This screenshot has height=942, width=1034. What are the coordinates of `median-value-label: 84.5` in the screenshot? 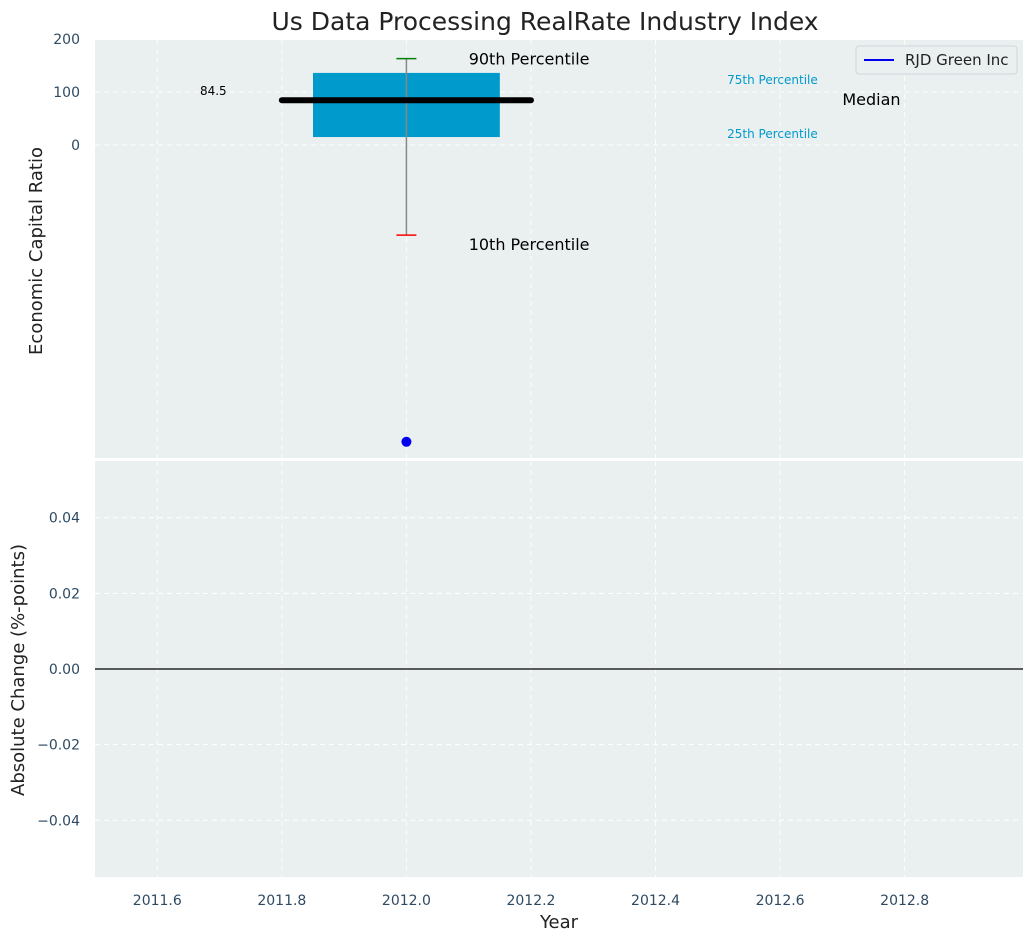 It's located at (213, 91).